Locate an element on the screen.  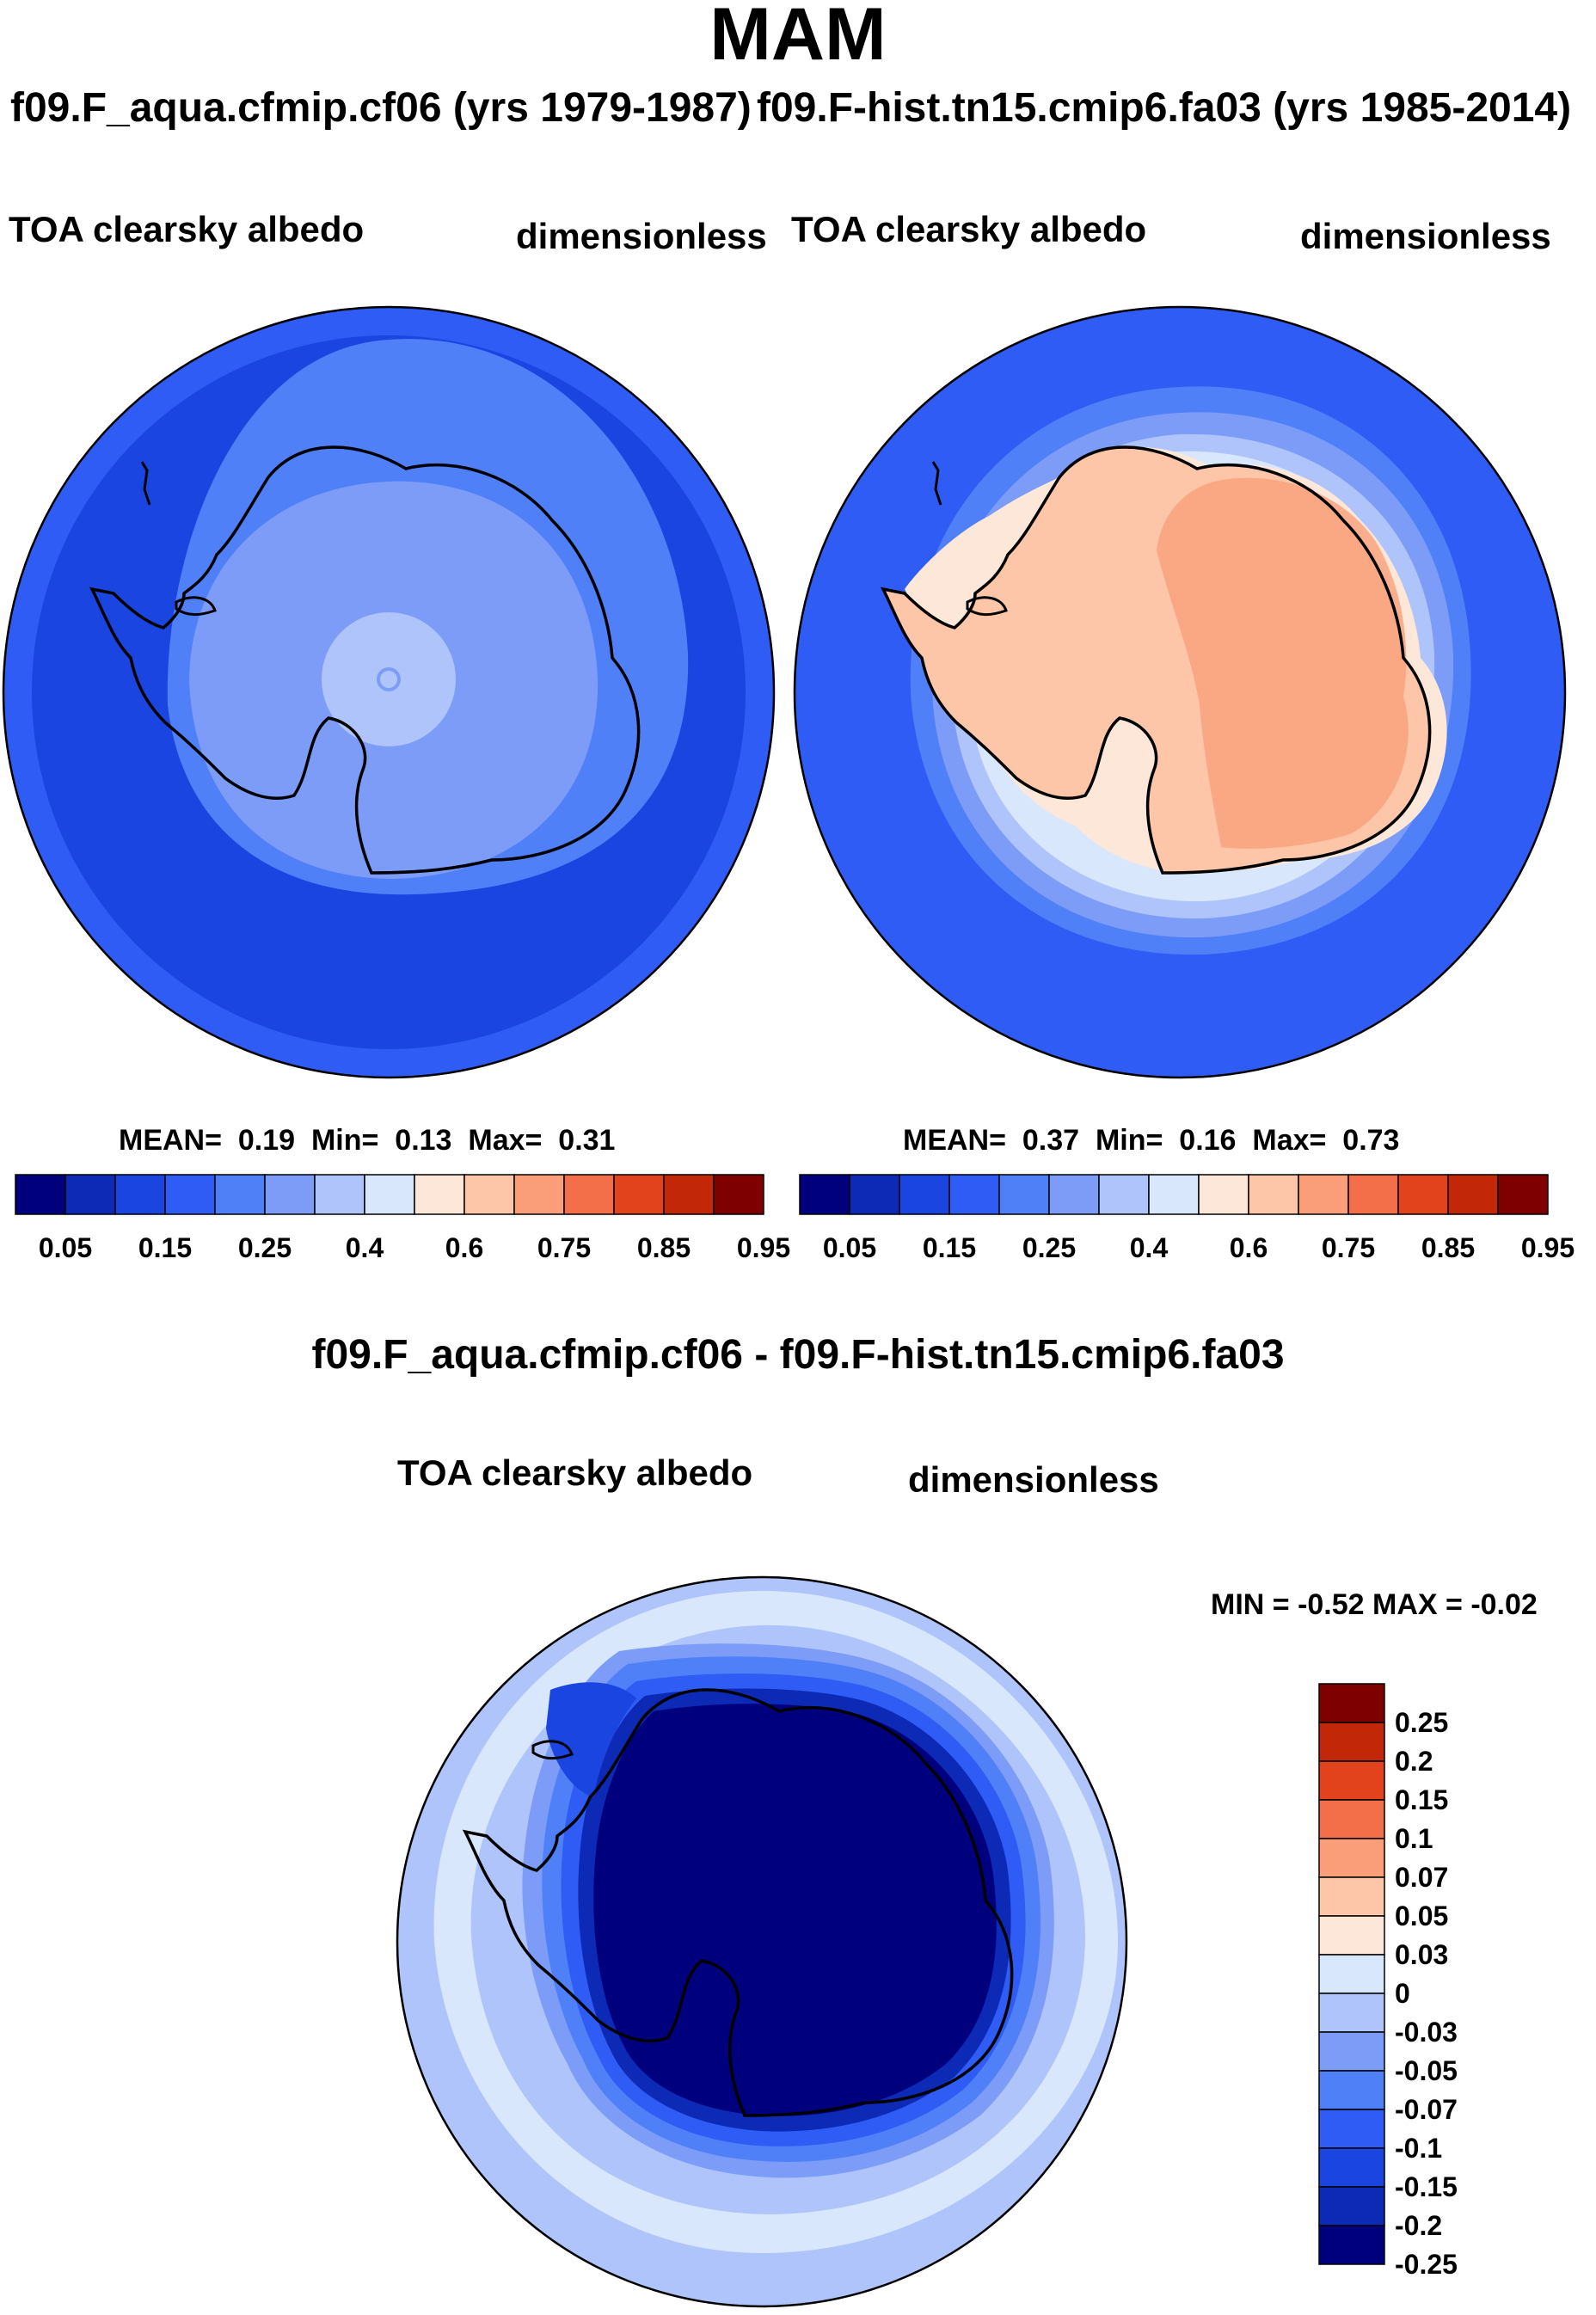
right-variable-label: TOA clearsky albedo is located at coordinates (969, 229).